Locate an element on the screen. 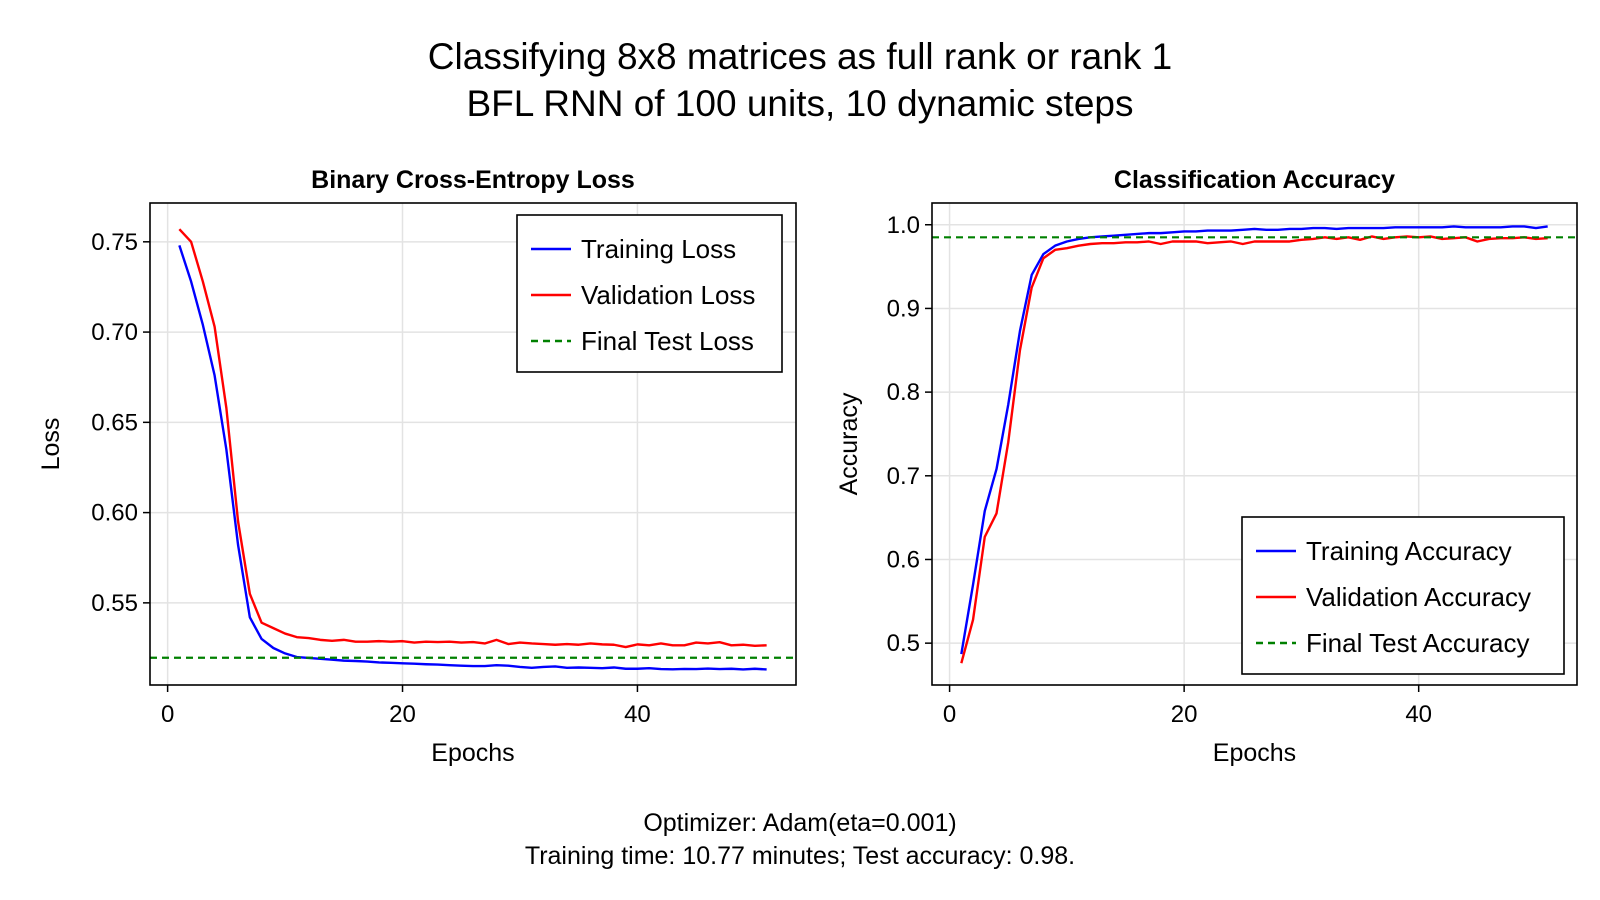 The width and height of the screenshot is (1600, 900). y-tick-label: 0.55 is located at coordinates (114, 603).